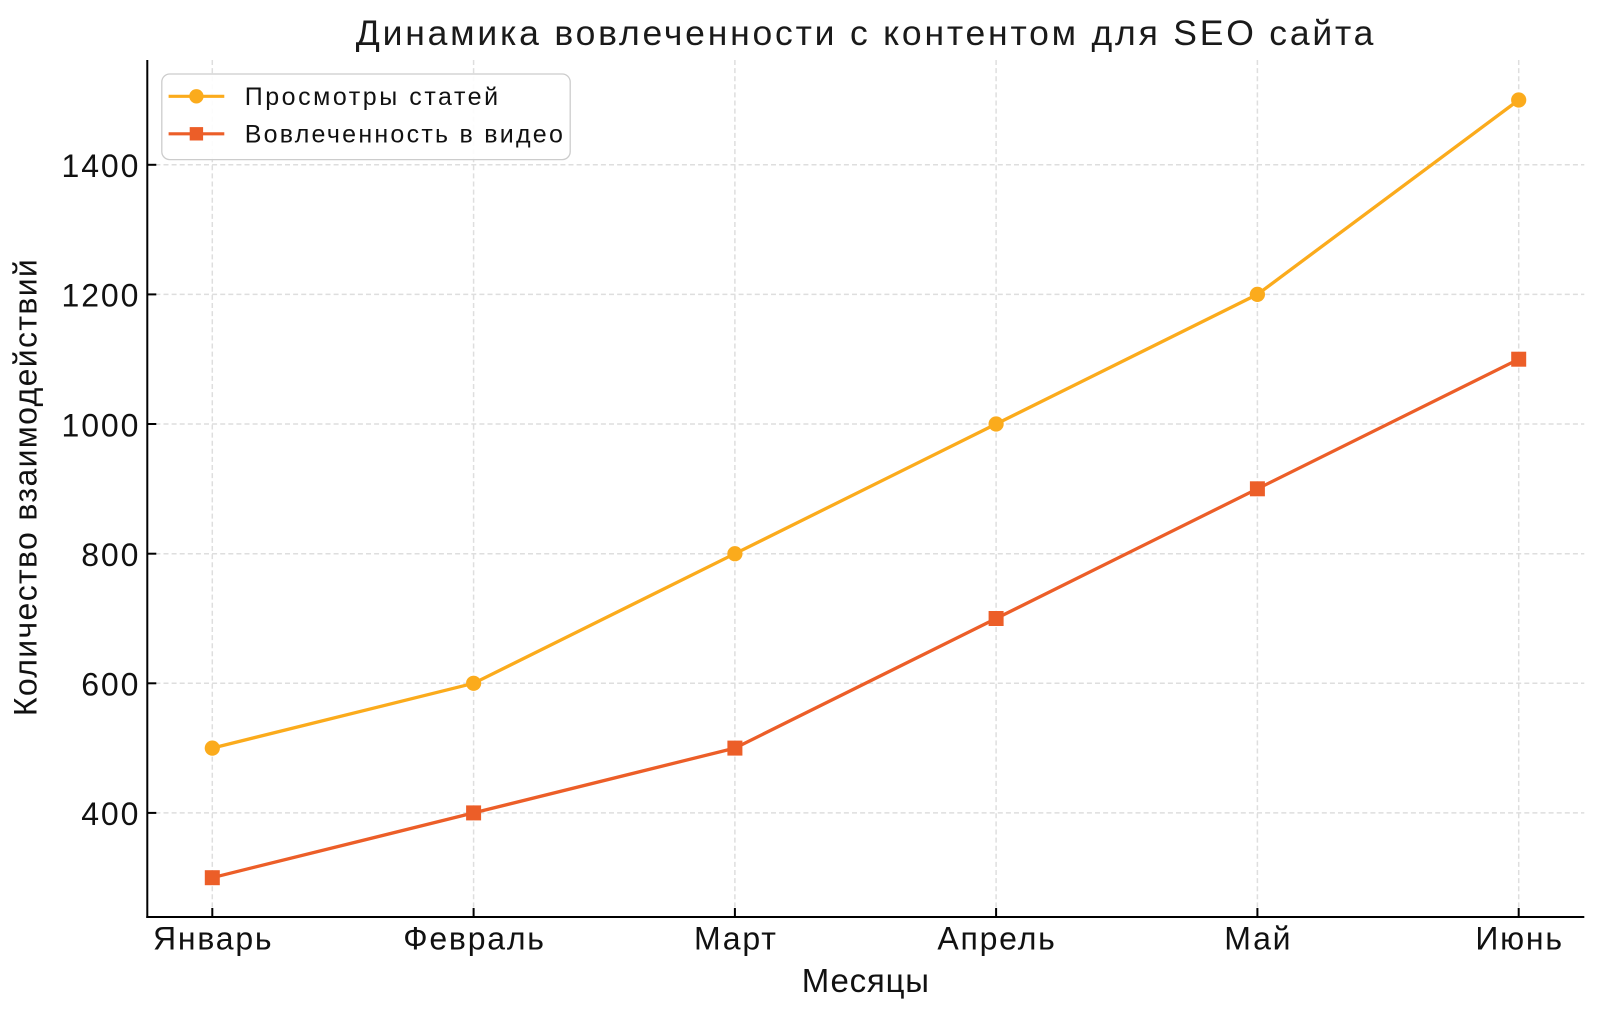 The width and height of the screenshot is (1600, 1016). I want to click on svg-text: Просмотры статей, so click(373, 97).